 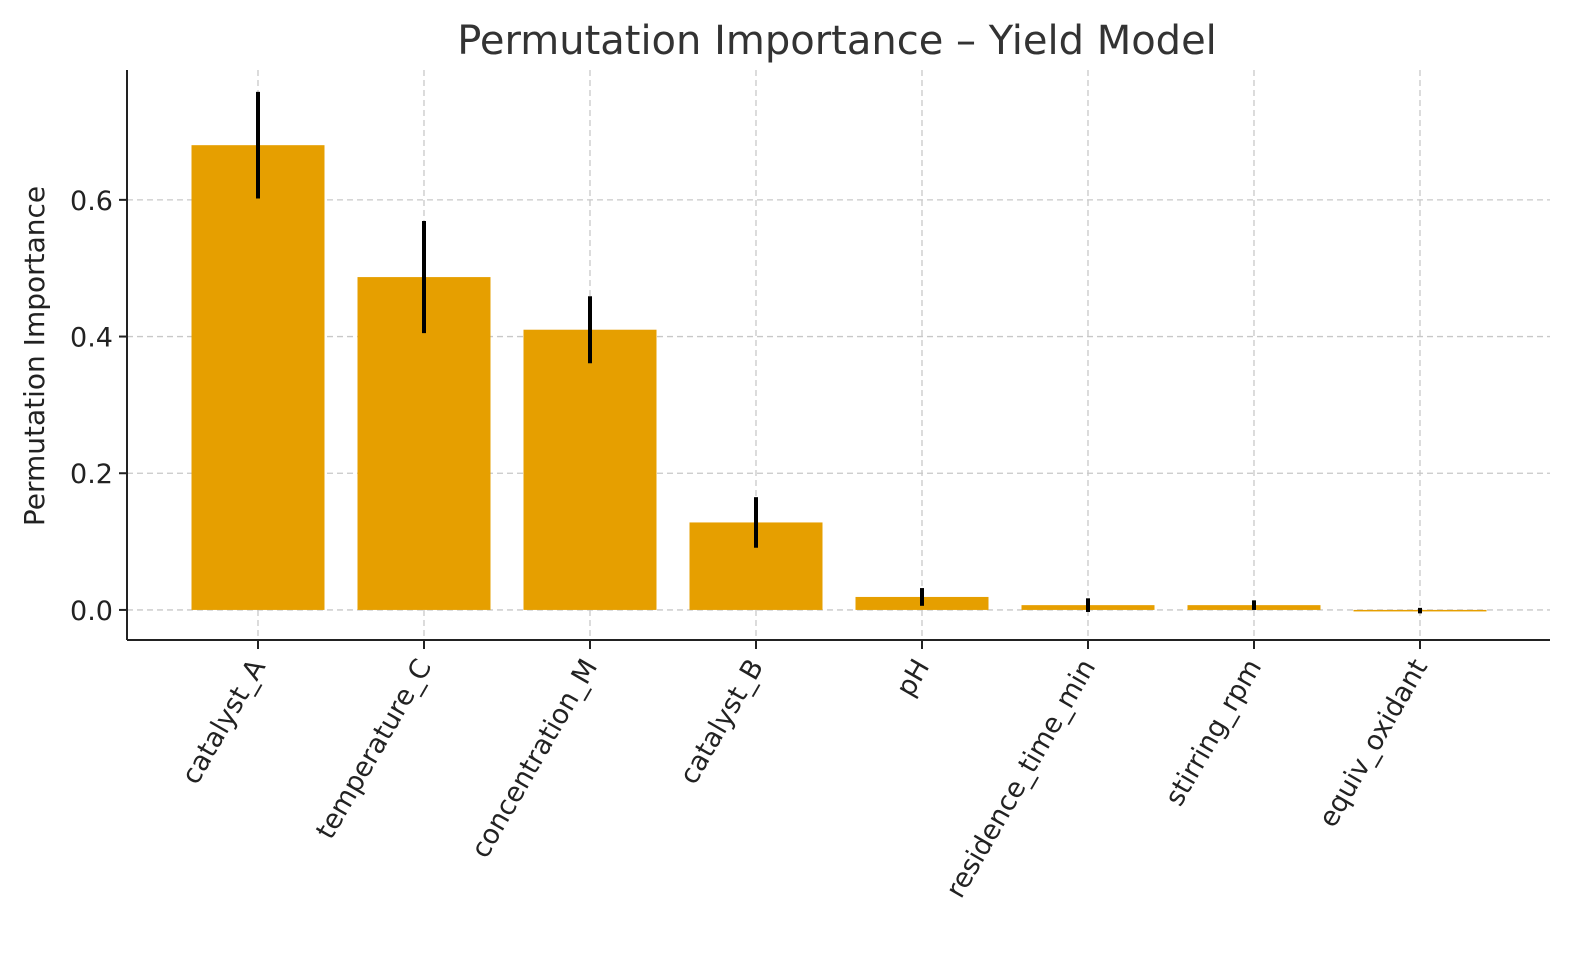 I want to click on x-tick-label: residence_time_min, so click(x=1021, y=778).